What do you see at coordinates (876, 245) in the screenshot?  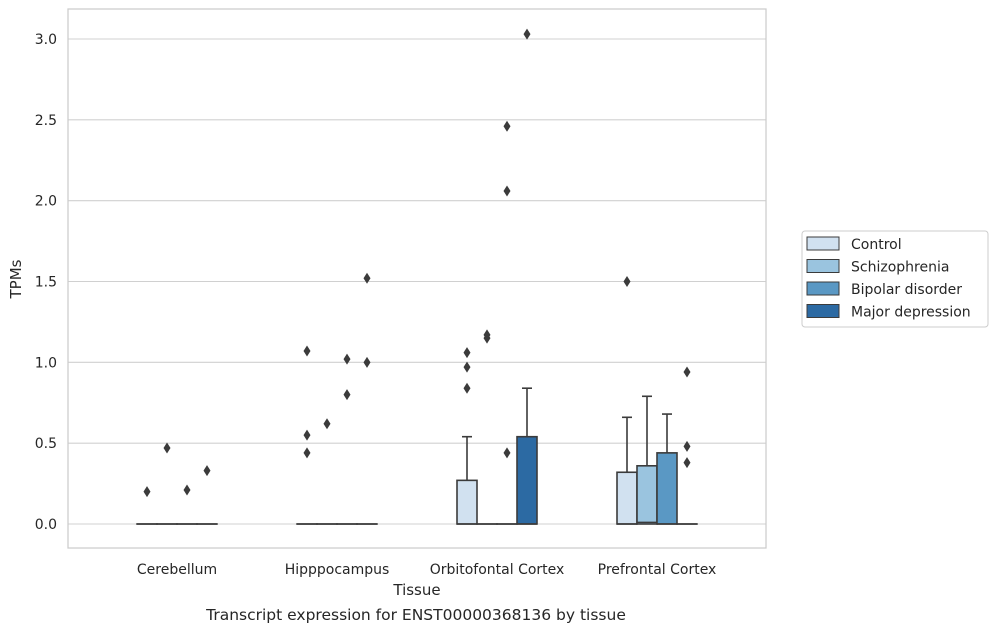 I see `legend-label: Control` at bounding box center [876, 245].